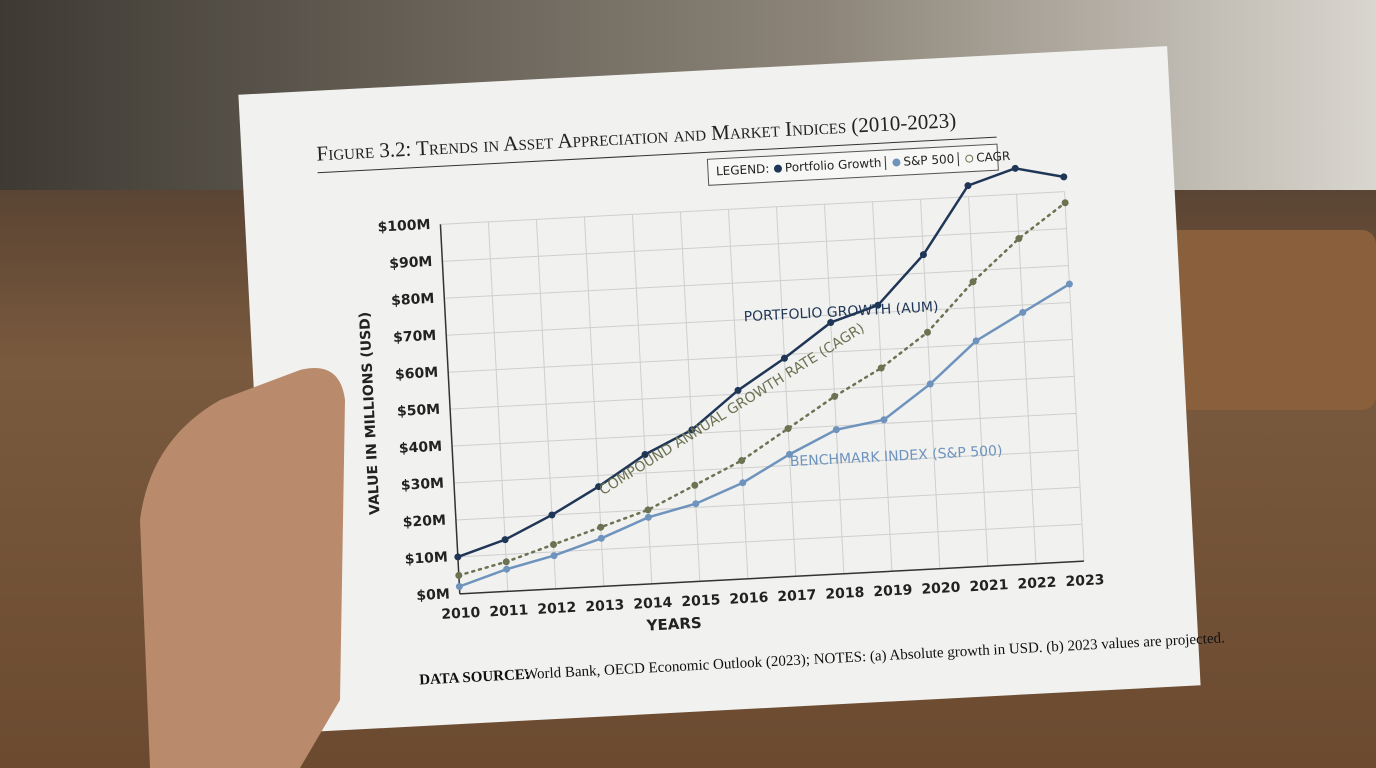  I want to click on source-label: DATA SOURCE:, so click(474, 678).